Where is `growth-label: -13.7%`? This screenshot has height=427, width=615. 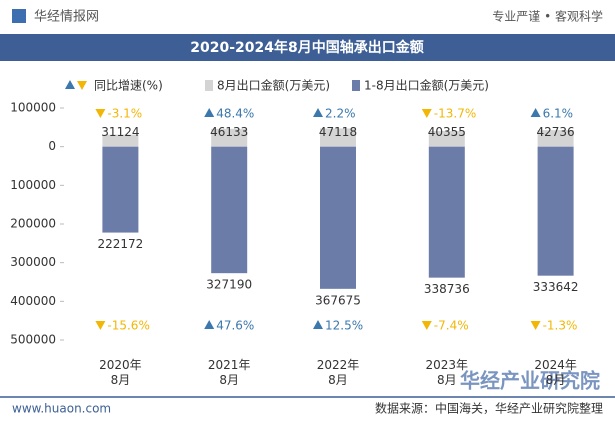 growth-label: -13.7% is located at coordinates (455, 114).